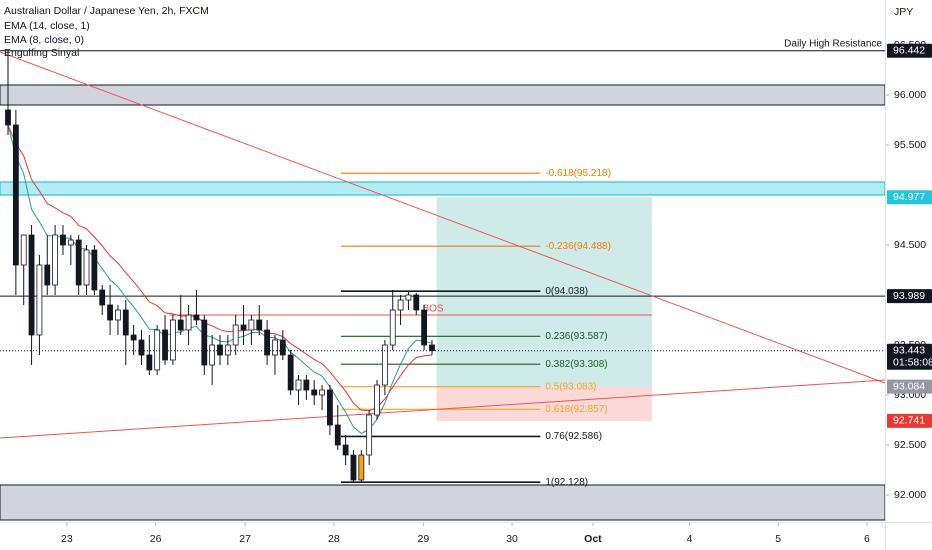  I want to click on y-tick-label: 96.000, so click(910, 95).